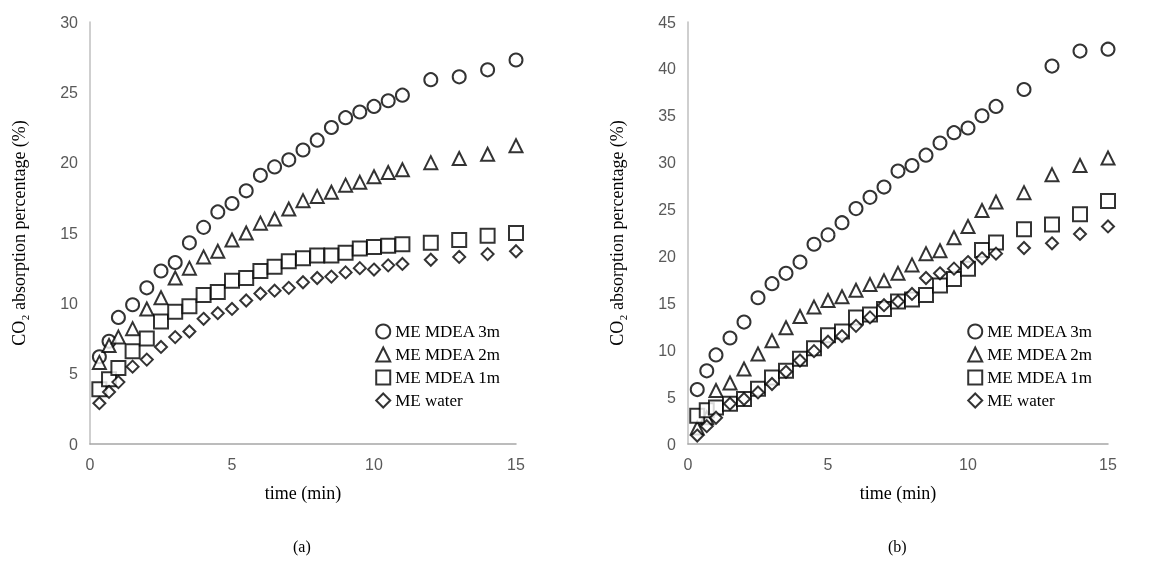 The width and height of the screenshot is (1153, 581). I want to click on y-tick-label: 45, so click(667, 22).